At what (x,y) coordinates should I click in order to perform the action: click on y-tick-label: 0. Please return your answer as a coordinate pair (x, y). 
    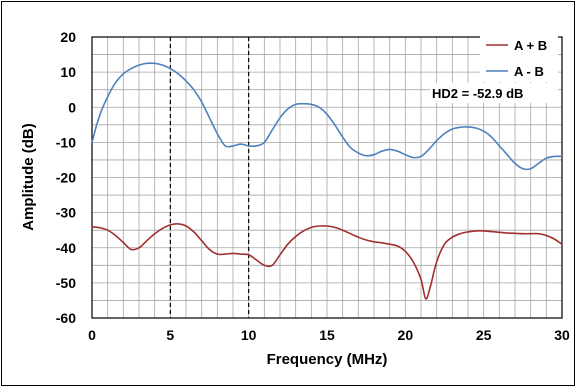
    Looking at the image, I should click on (72, 107).